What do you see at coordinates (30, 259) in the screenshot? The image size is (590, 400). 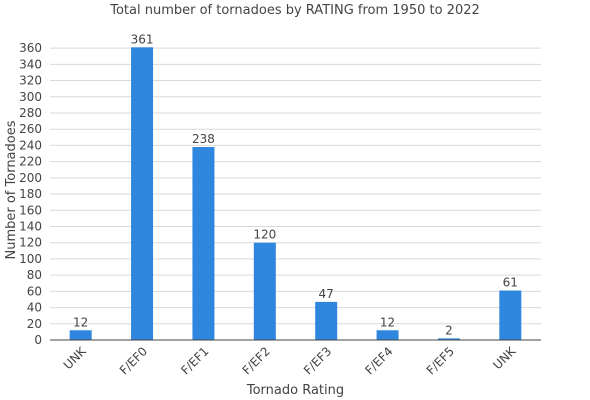 I see `y-tick-label: 100` at bounding box center [30, 259].